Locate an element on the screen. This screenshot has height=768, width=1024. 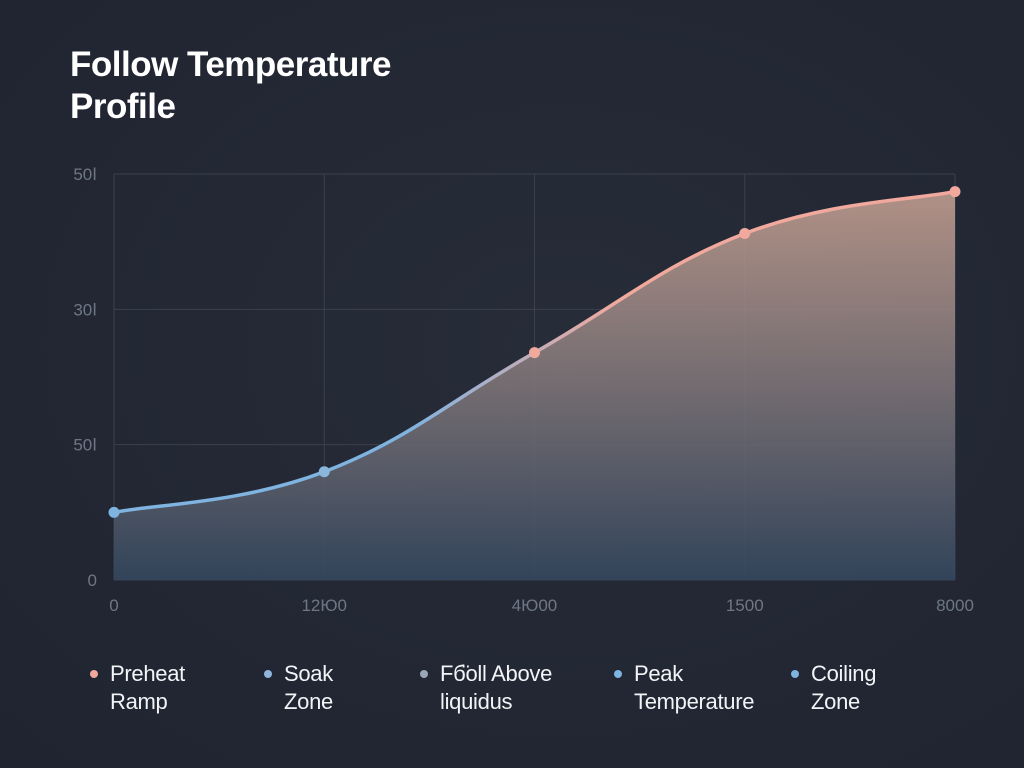
legend-item-peak-temperature: Peak Temperature is located at coordinates (684, 688).